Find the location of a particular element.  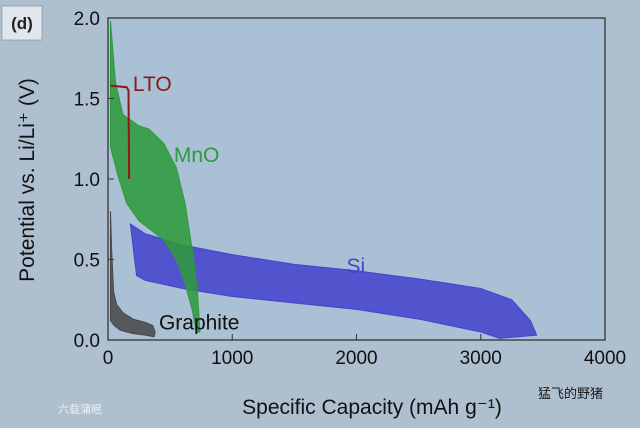

annotation-si: Si is located at coordinates (356, 266).